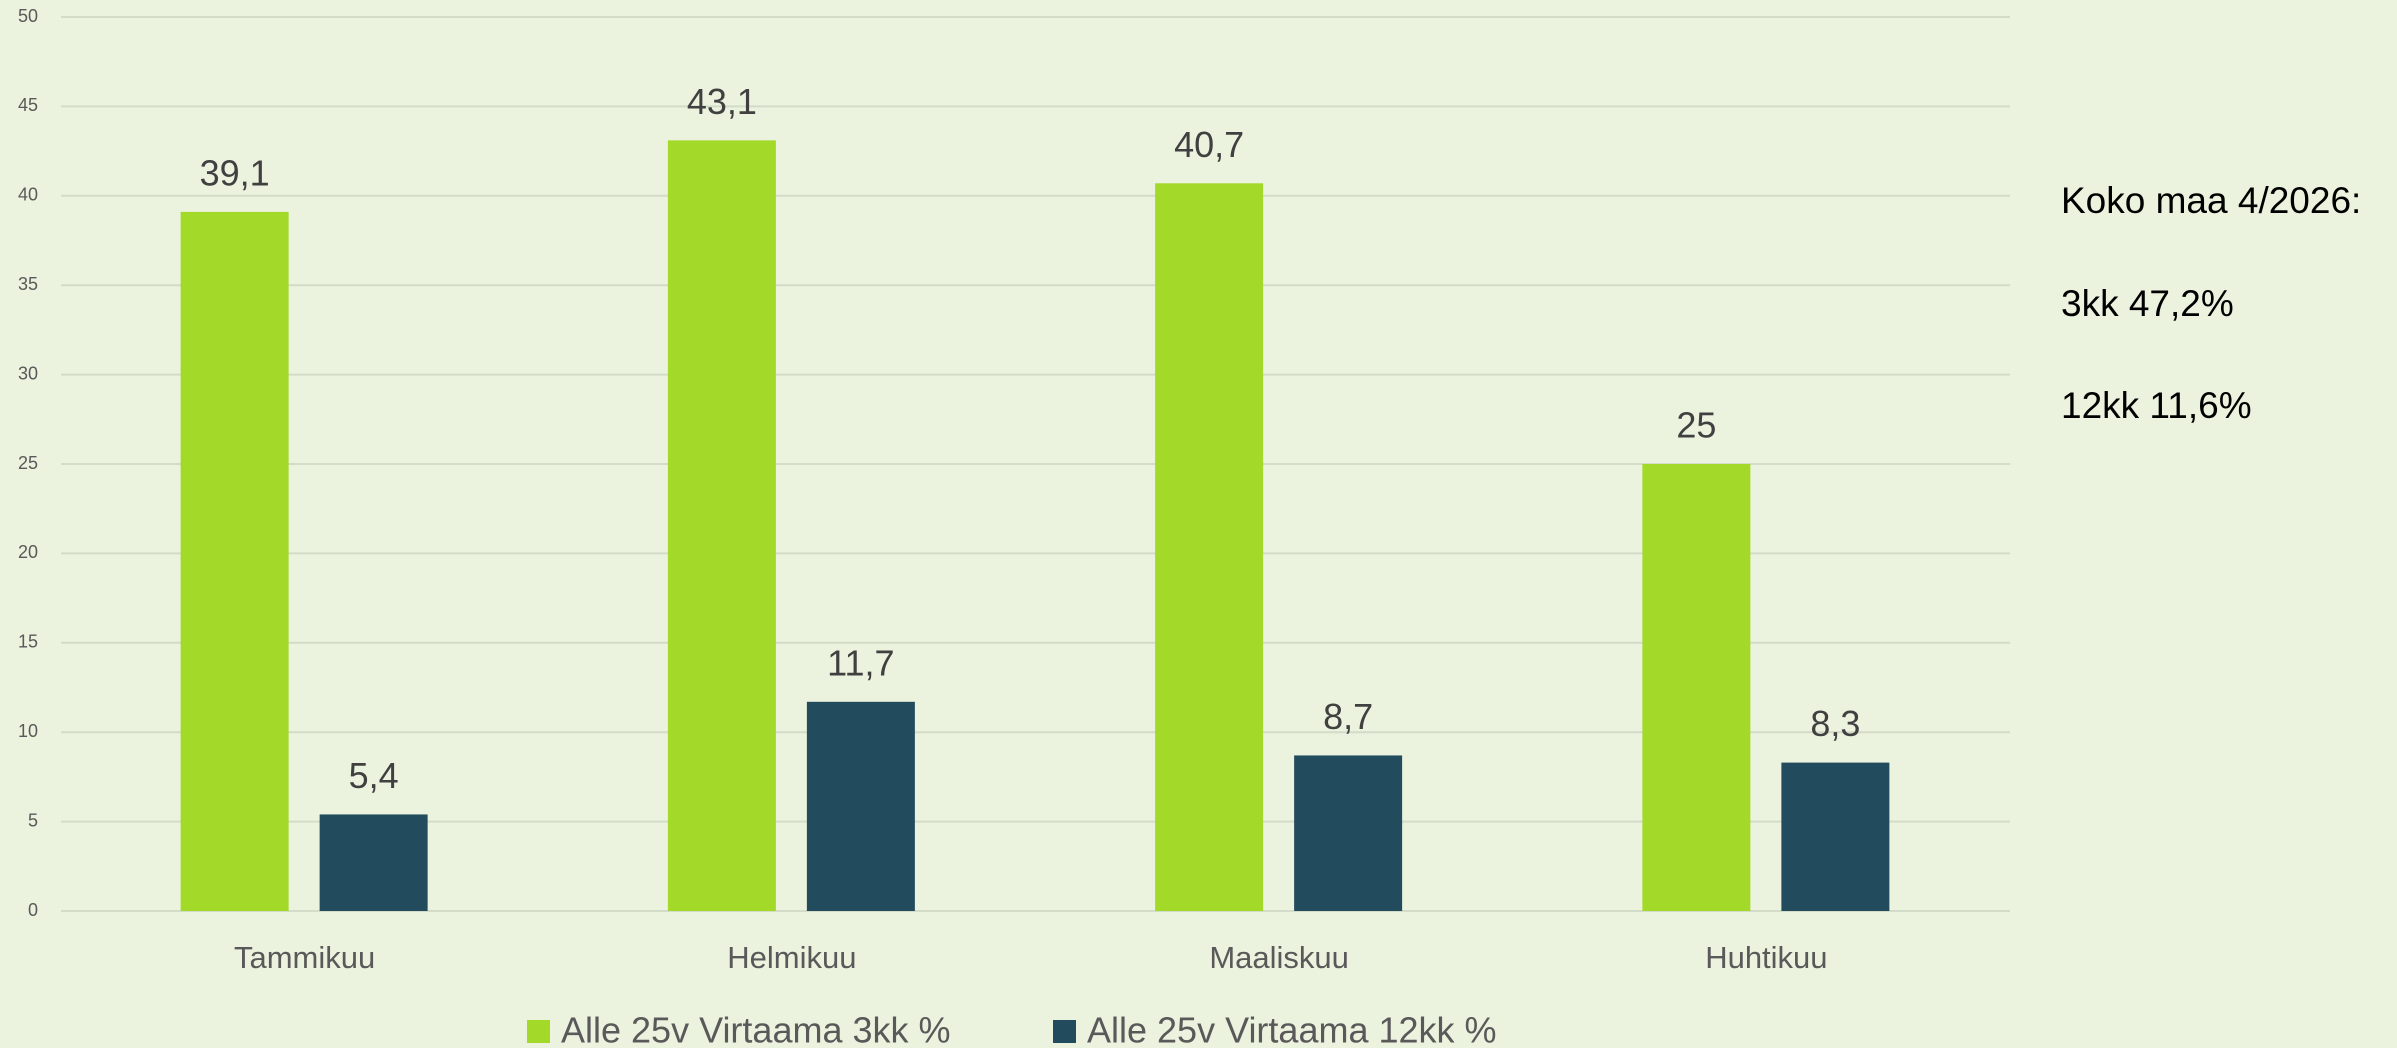 The image size is (2397, 1048). I want to click on data-label: 25, so click(1696, 425).